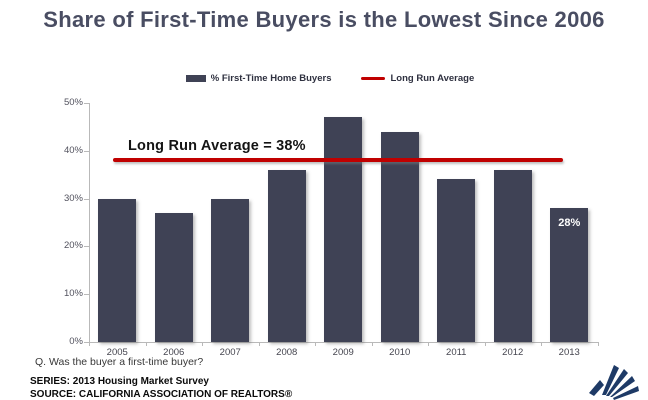 The width and height of the screenshot is (648, 400). Describe the element at coordinates (271, 78) in the screenshot. I see `bar-series-label: % First-Time Home Buyers` at that location.